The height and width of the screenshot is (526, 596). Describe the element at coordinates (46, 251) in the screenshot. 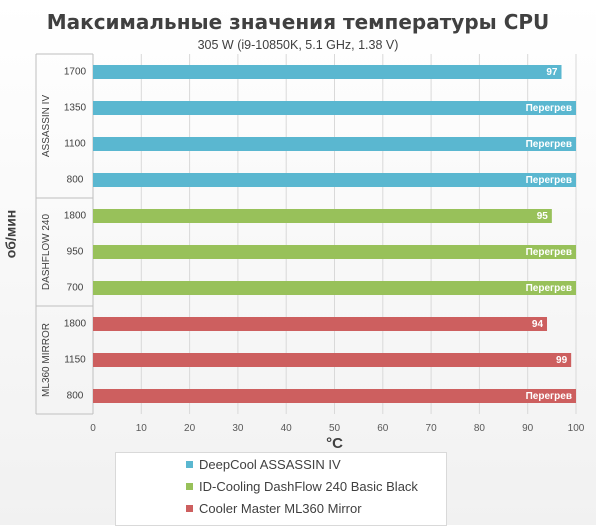

I see `group-label: DASHFLOW 240` at that location.